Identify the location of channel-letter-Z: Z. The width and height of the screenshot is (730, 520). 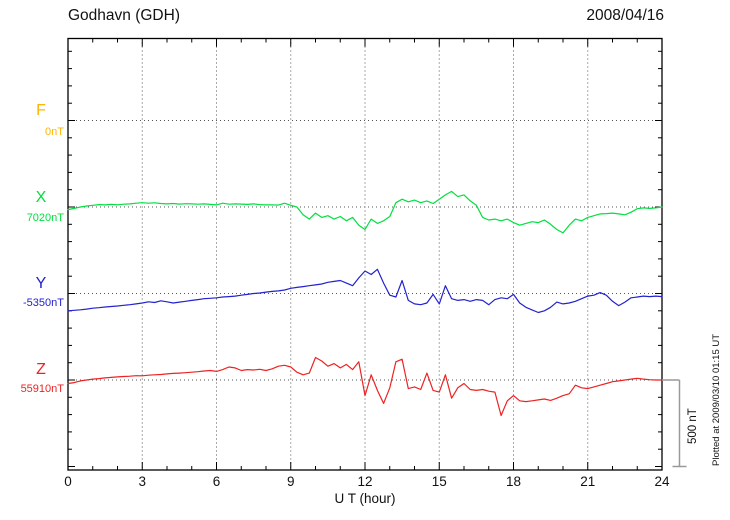
(41, 369).